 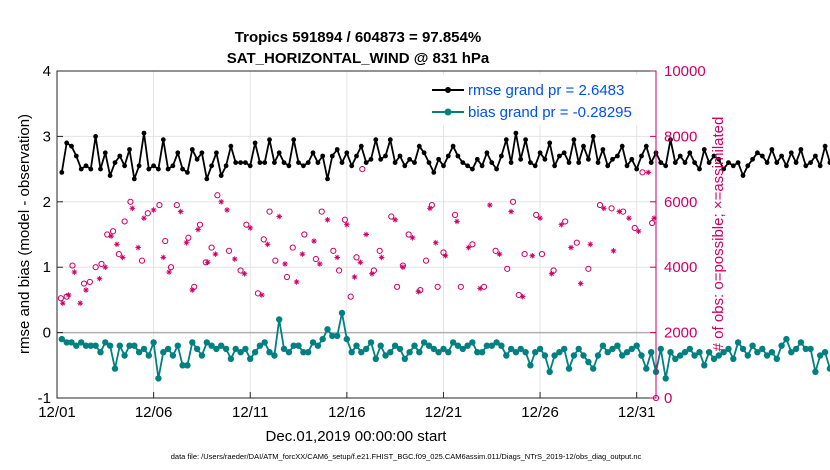 I want to click on legend-bias-label: bias grand pr = -0.28295, so click(x=550, y=112).